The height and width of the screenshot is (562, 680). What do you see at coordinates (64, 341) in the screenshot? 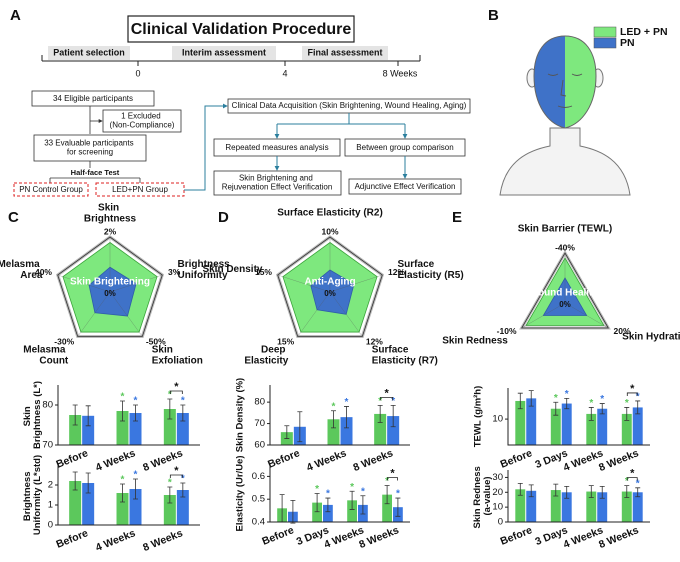
I see `radar-max-label: -30%` at bounding box center [64, 341].